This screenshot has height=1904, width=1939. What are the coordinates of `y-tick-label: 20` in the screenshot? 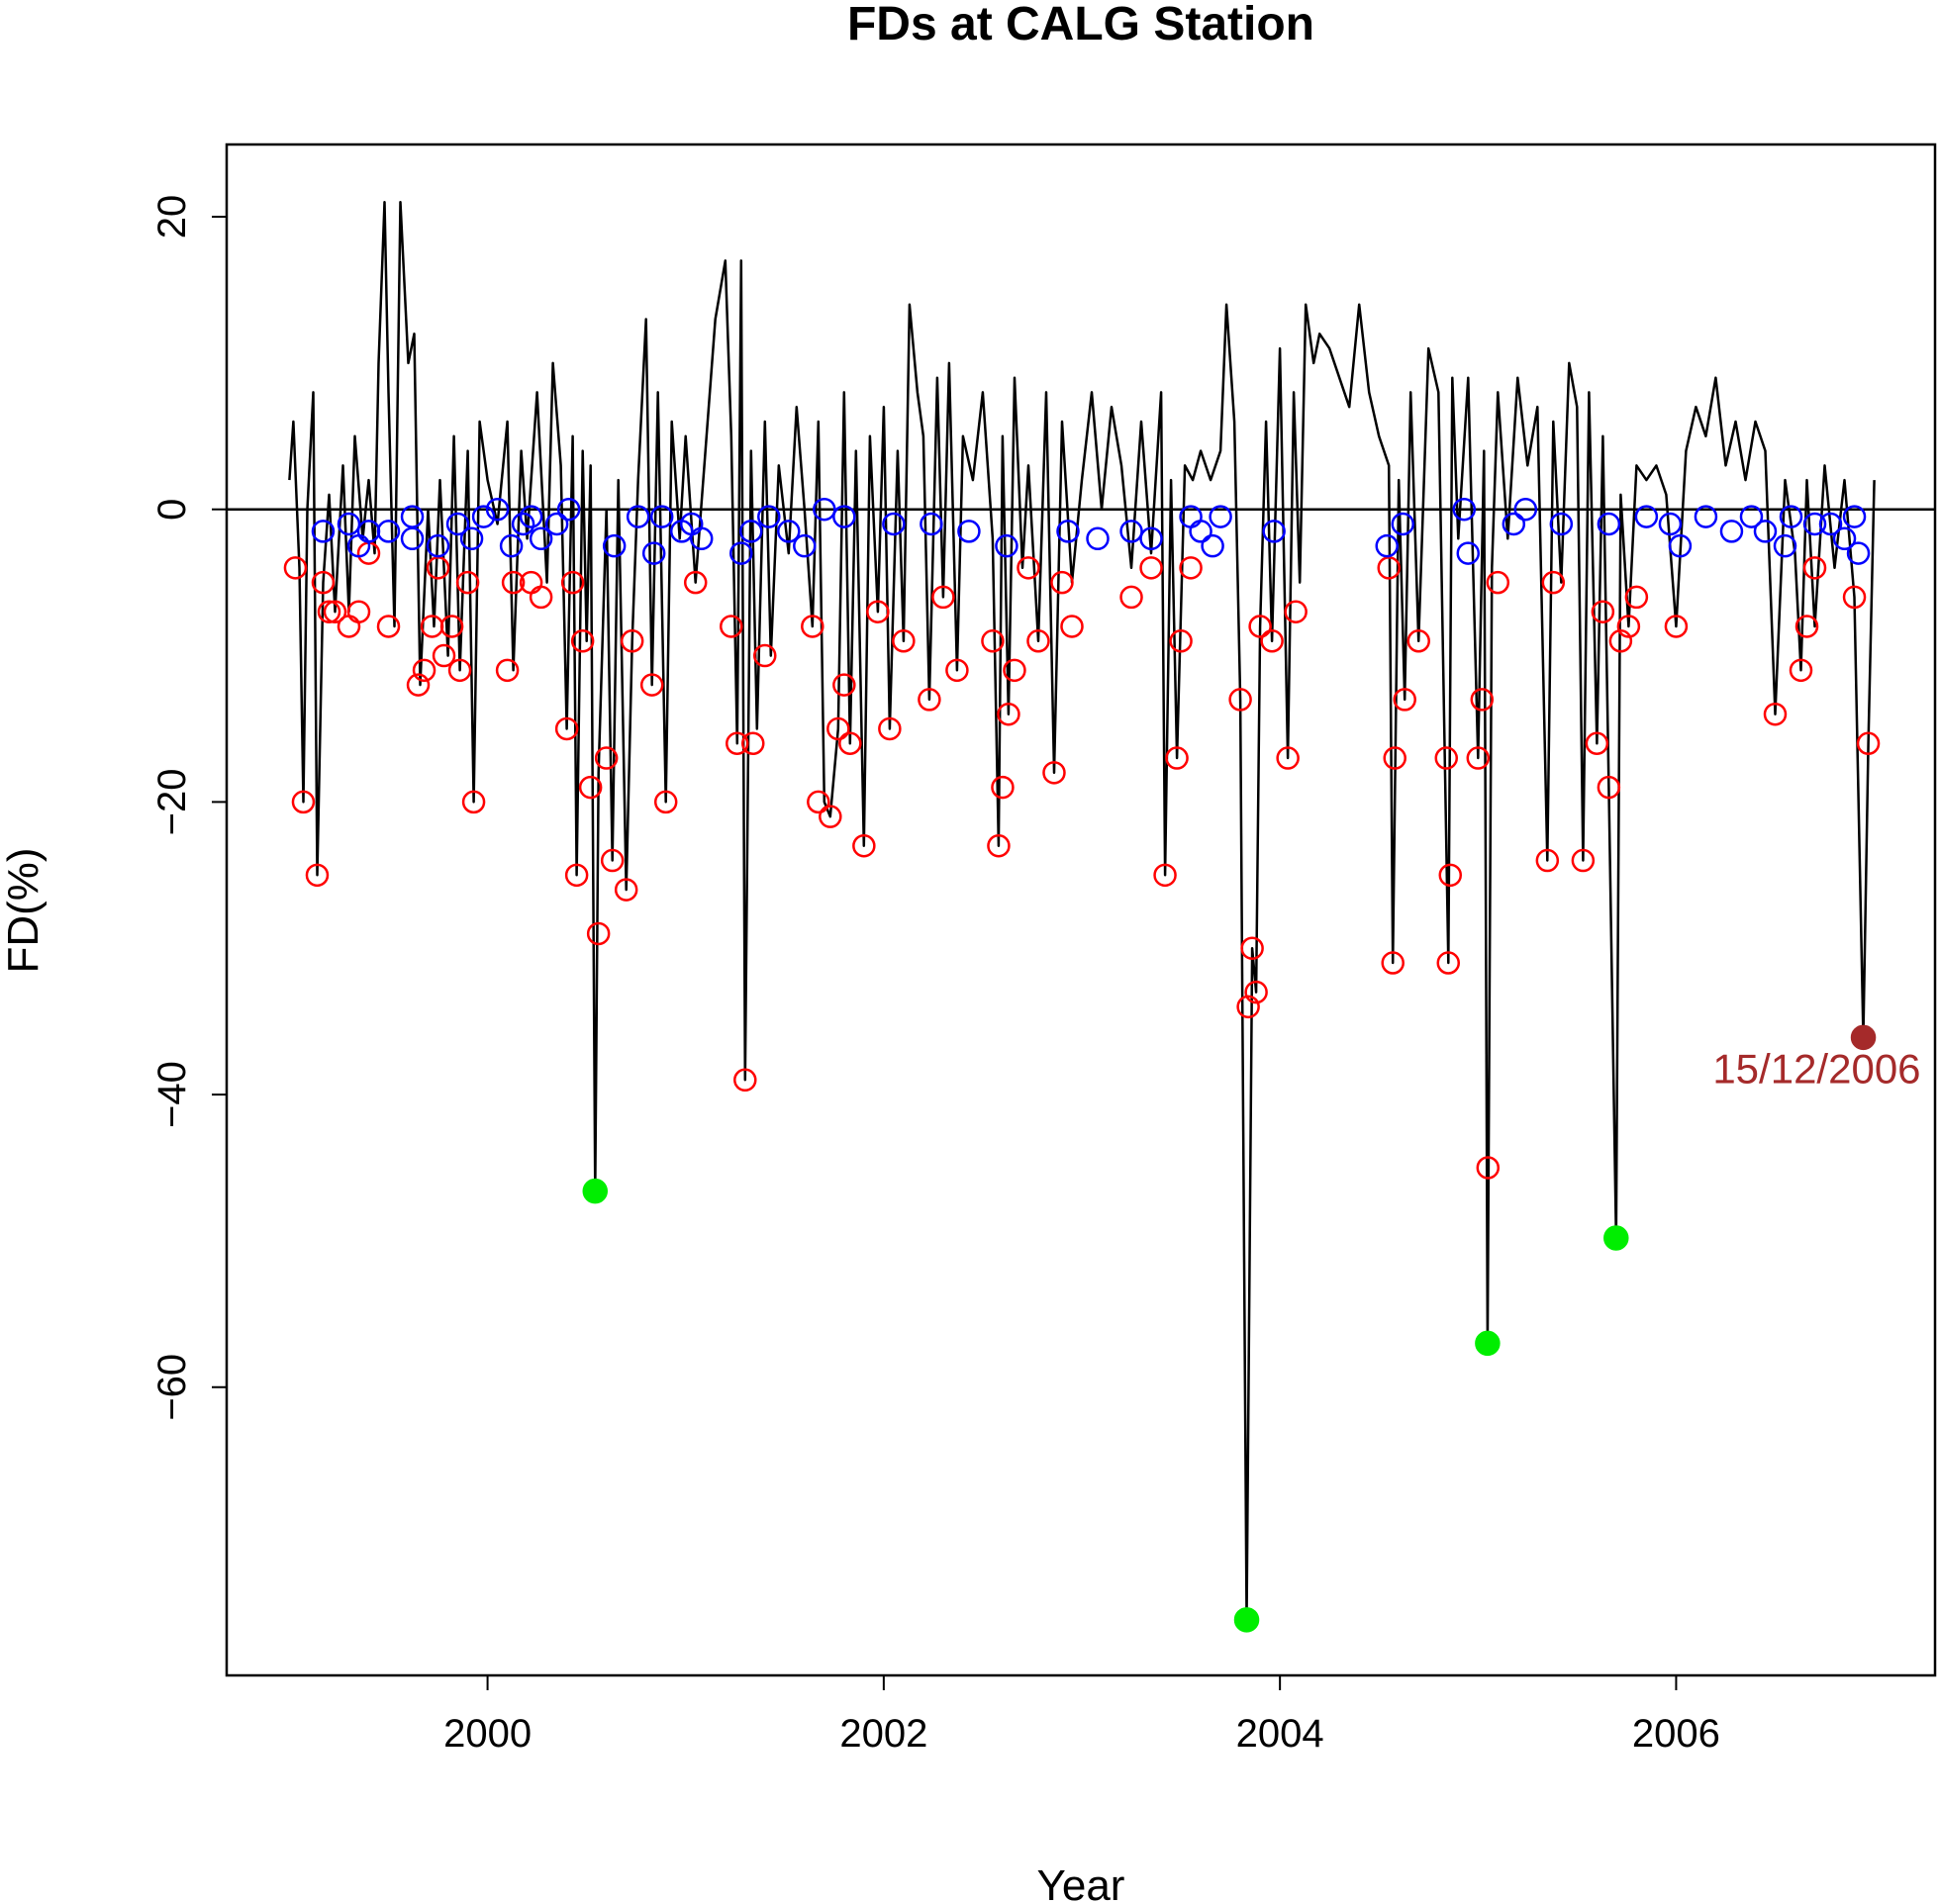 It's located at (172, 217).